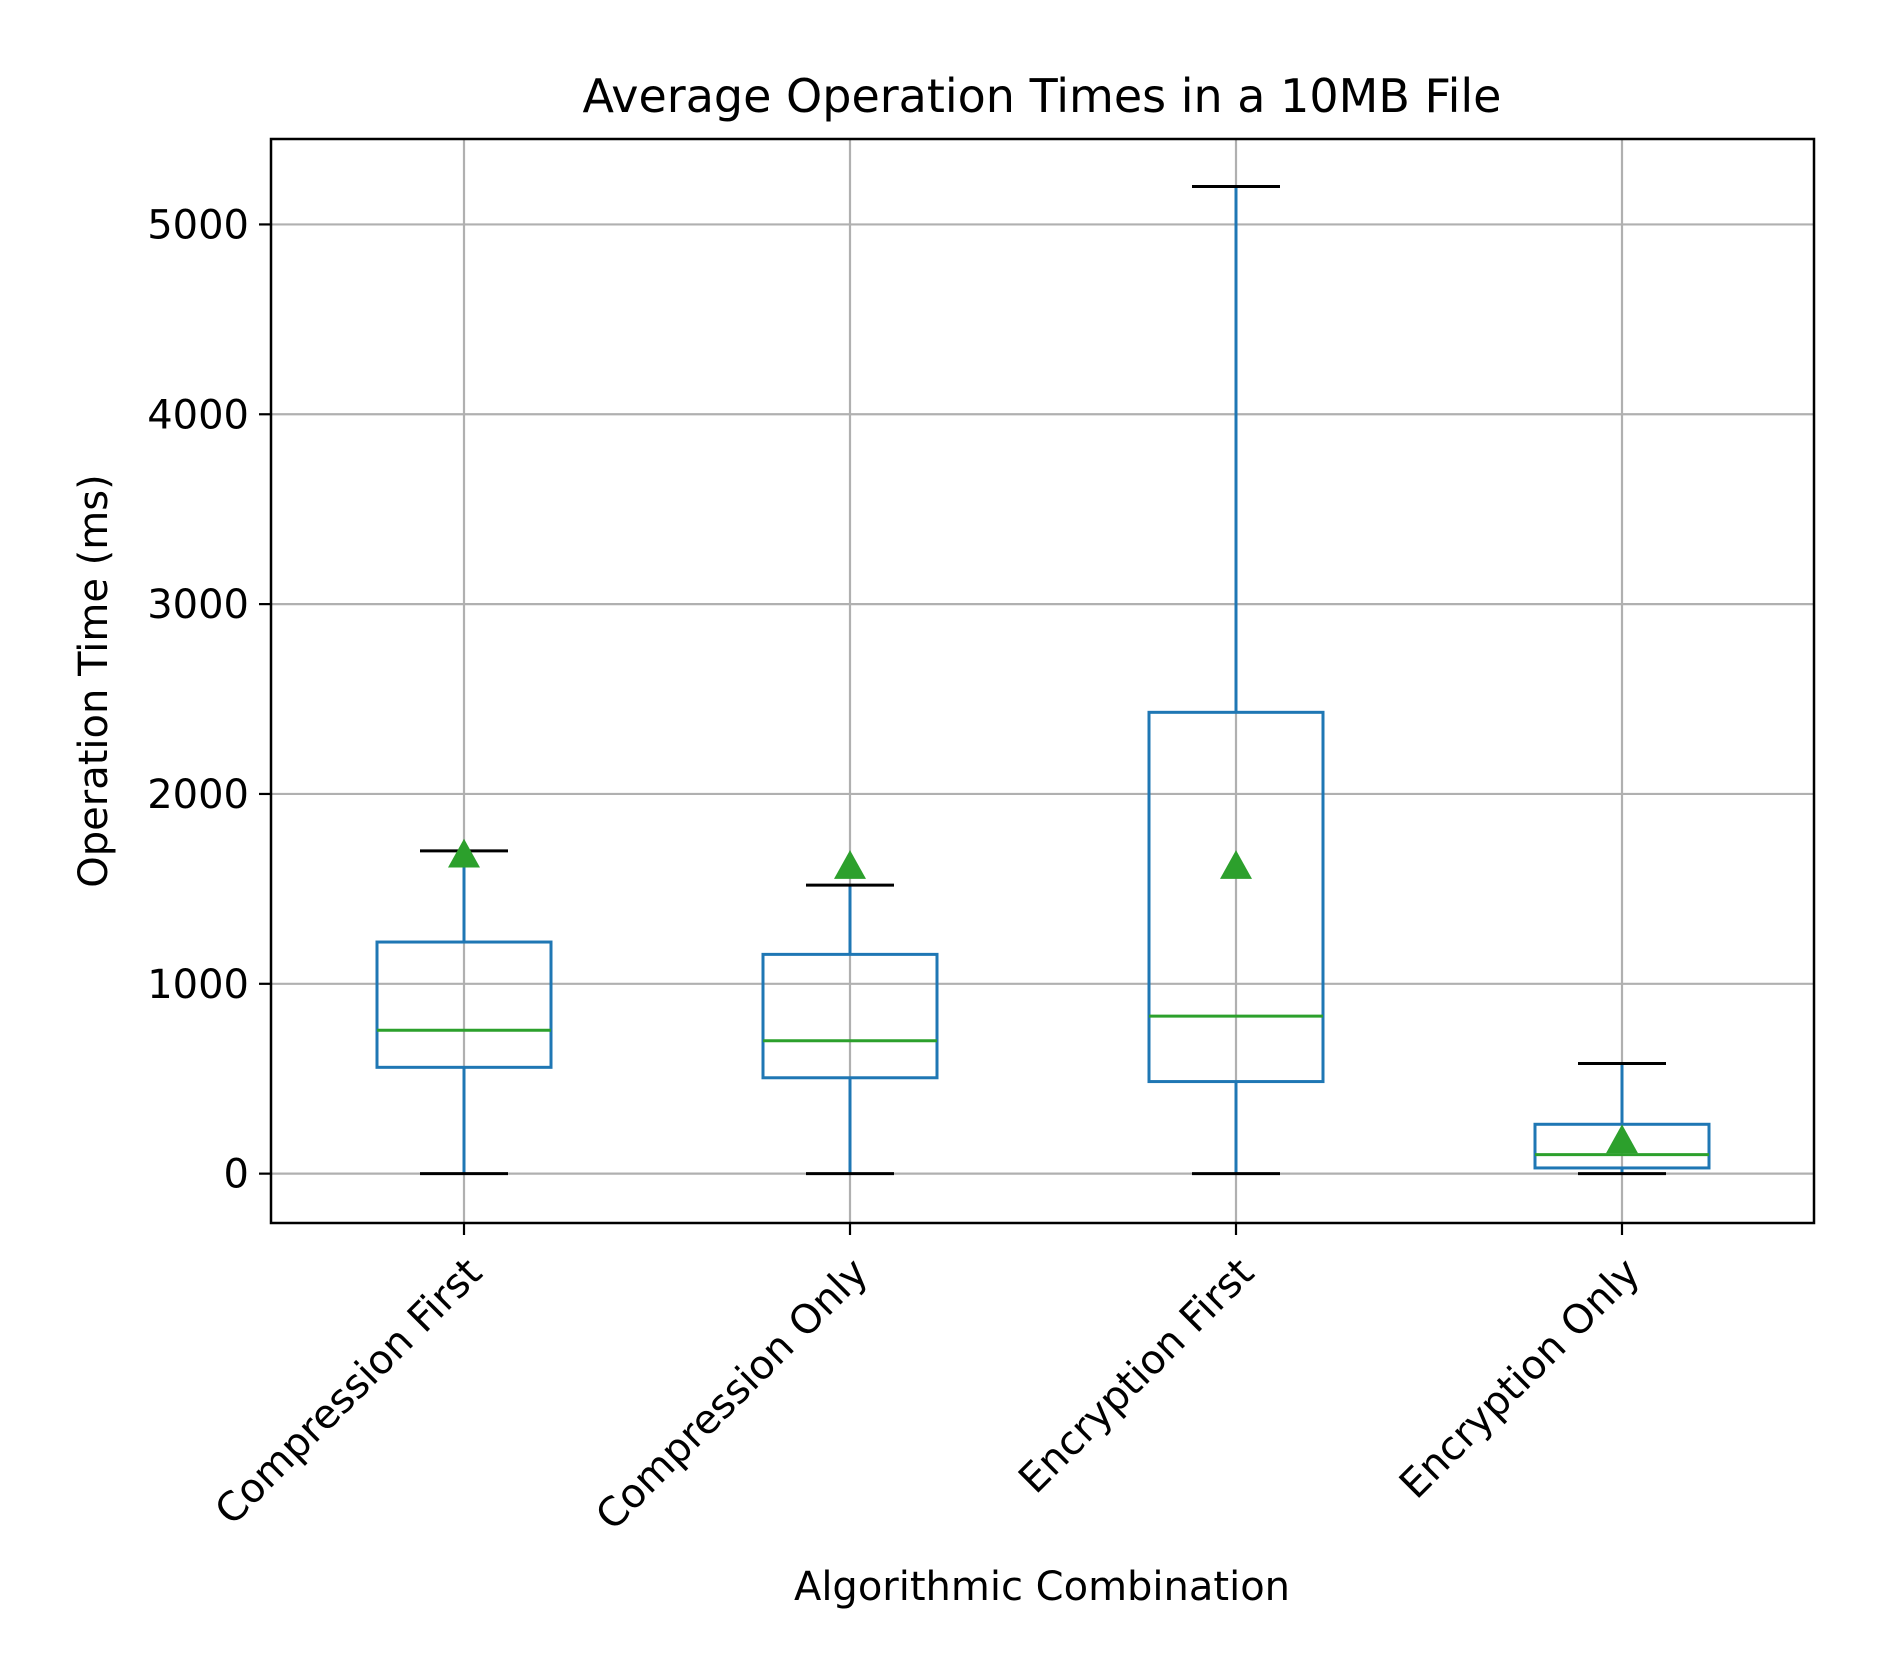  What do you see at coordinates (209, 700) in the screenshot?
I see `y-axis-ticks: 0 1000 2000 3000 4000 5000` at bounding box center [209, 700].